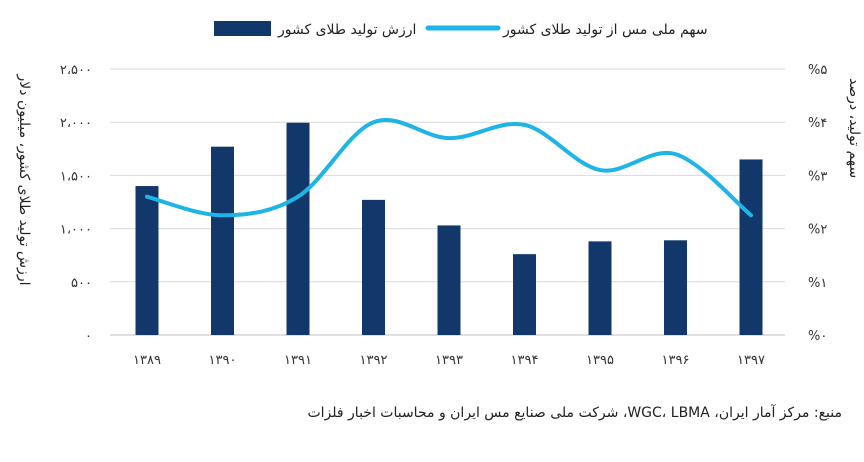  I want to click on left-axis-title: ارزش تولید طلای کشور، میلیون دلار, so click(24, 180).